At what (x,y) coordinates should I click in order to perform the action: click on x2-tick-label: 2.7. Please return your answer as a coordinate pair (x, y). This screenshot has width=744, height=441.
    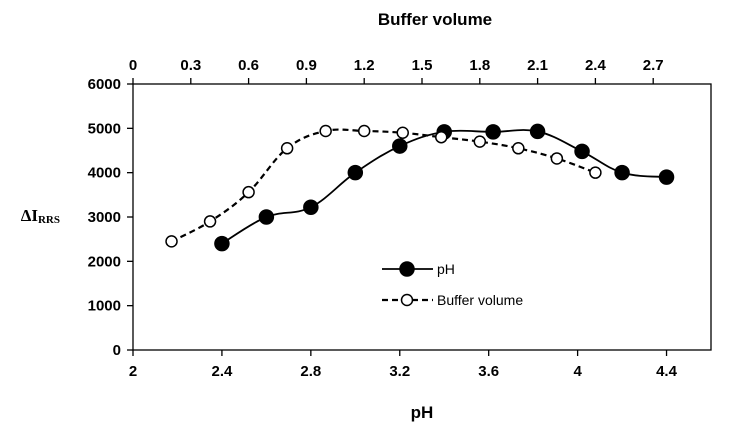
    Looking at the image, I should click on (653, 65).